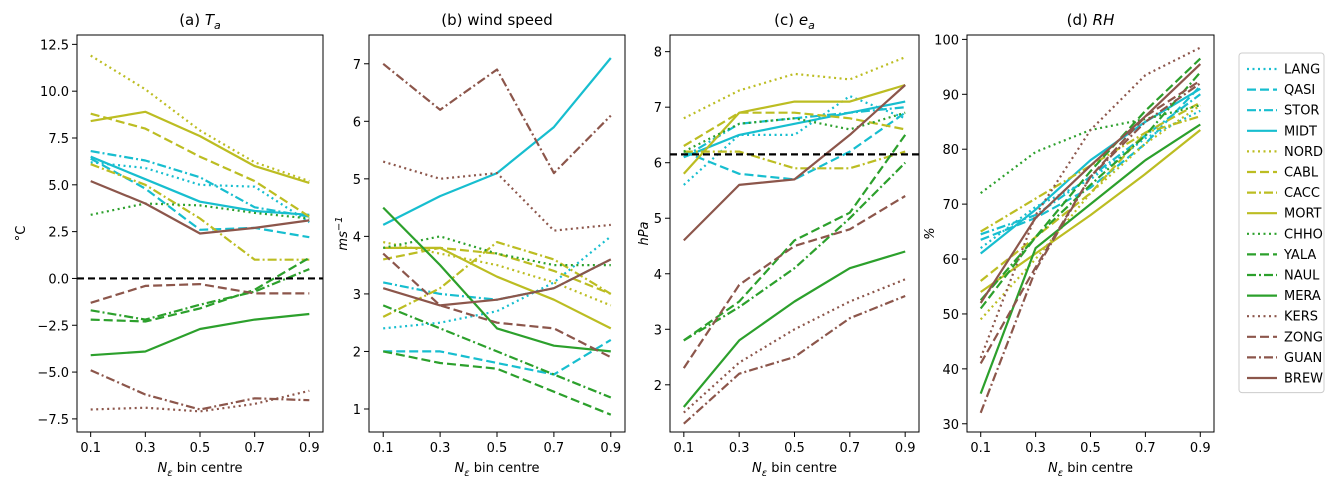 The width and height of the screenshot is (1338, 484). I want to click on legend-frame, so click(1281, 223).